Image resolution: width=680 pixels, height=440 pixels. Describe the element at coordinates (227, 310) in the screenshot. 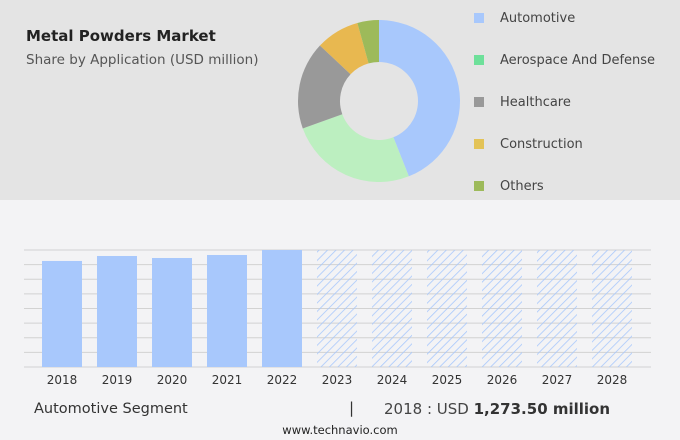

I see `bar-2021` at that location.